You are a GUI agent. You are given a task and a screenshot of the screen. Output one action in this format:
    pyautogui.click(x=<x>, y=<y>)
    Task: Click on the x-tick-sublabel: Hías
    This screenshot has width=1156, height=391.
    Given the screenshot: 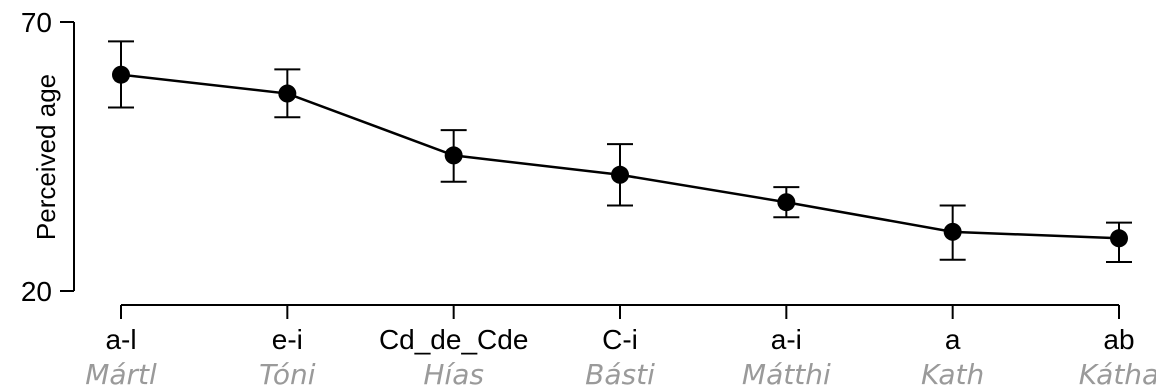 What is the action you would take?
    pyautogui.click(x=453, y=374)
    